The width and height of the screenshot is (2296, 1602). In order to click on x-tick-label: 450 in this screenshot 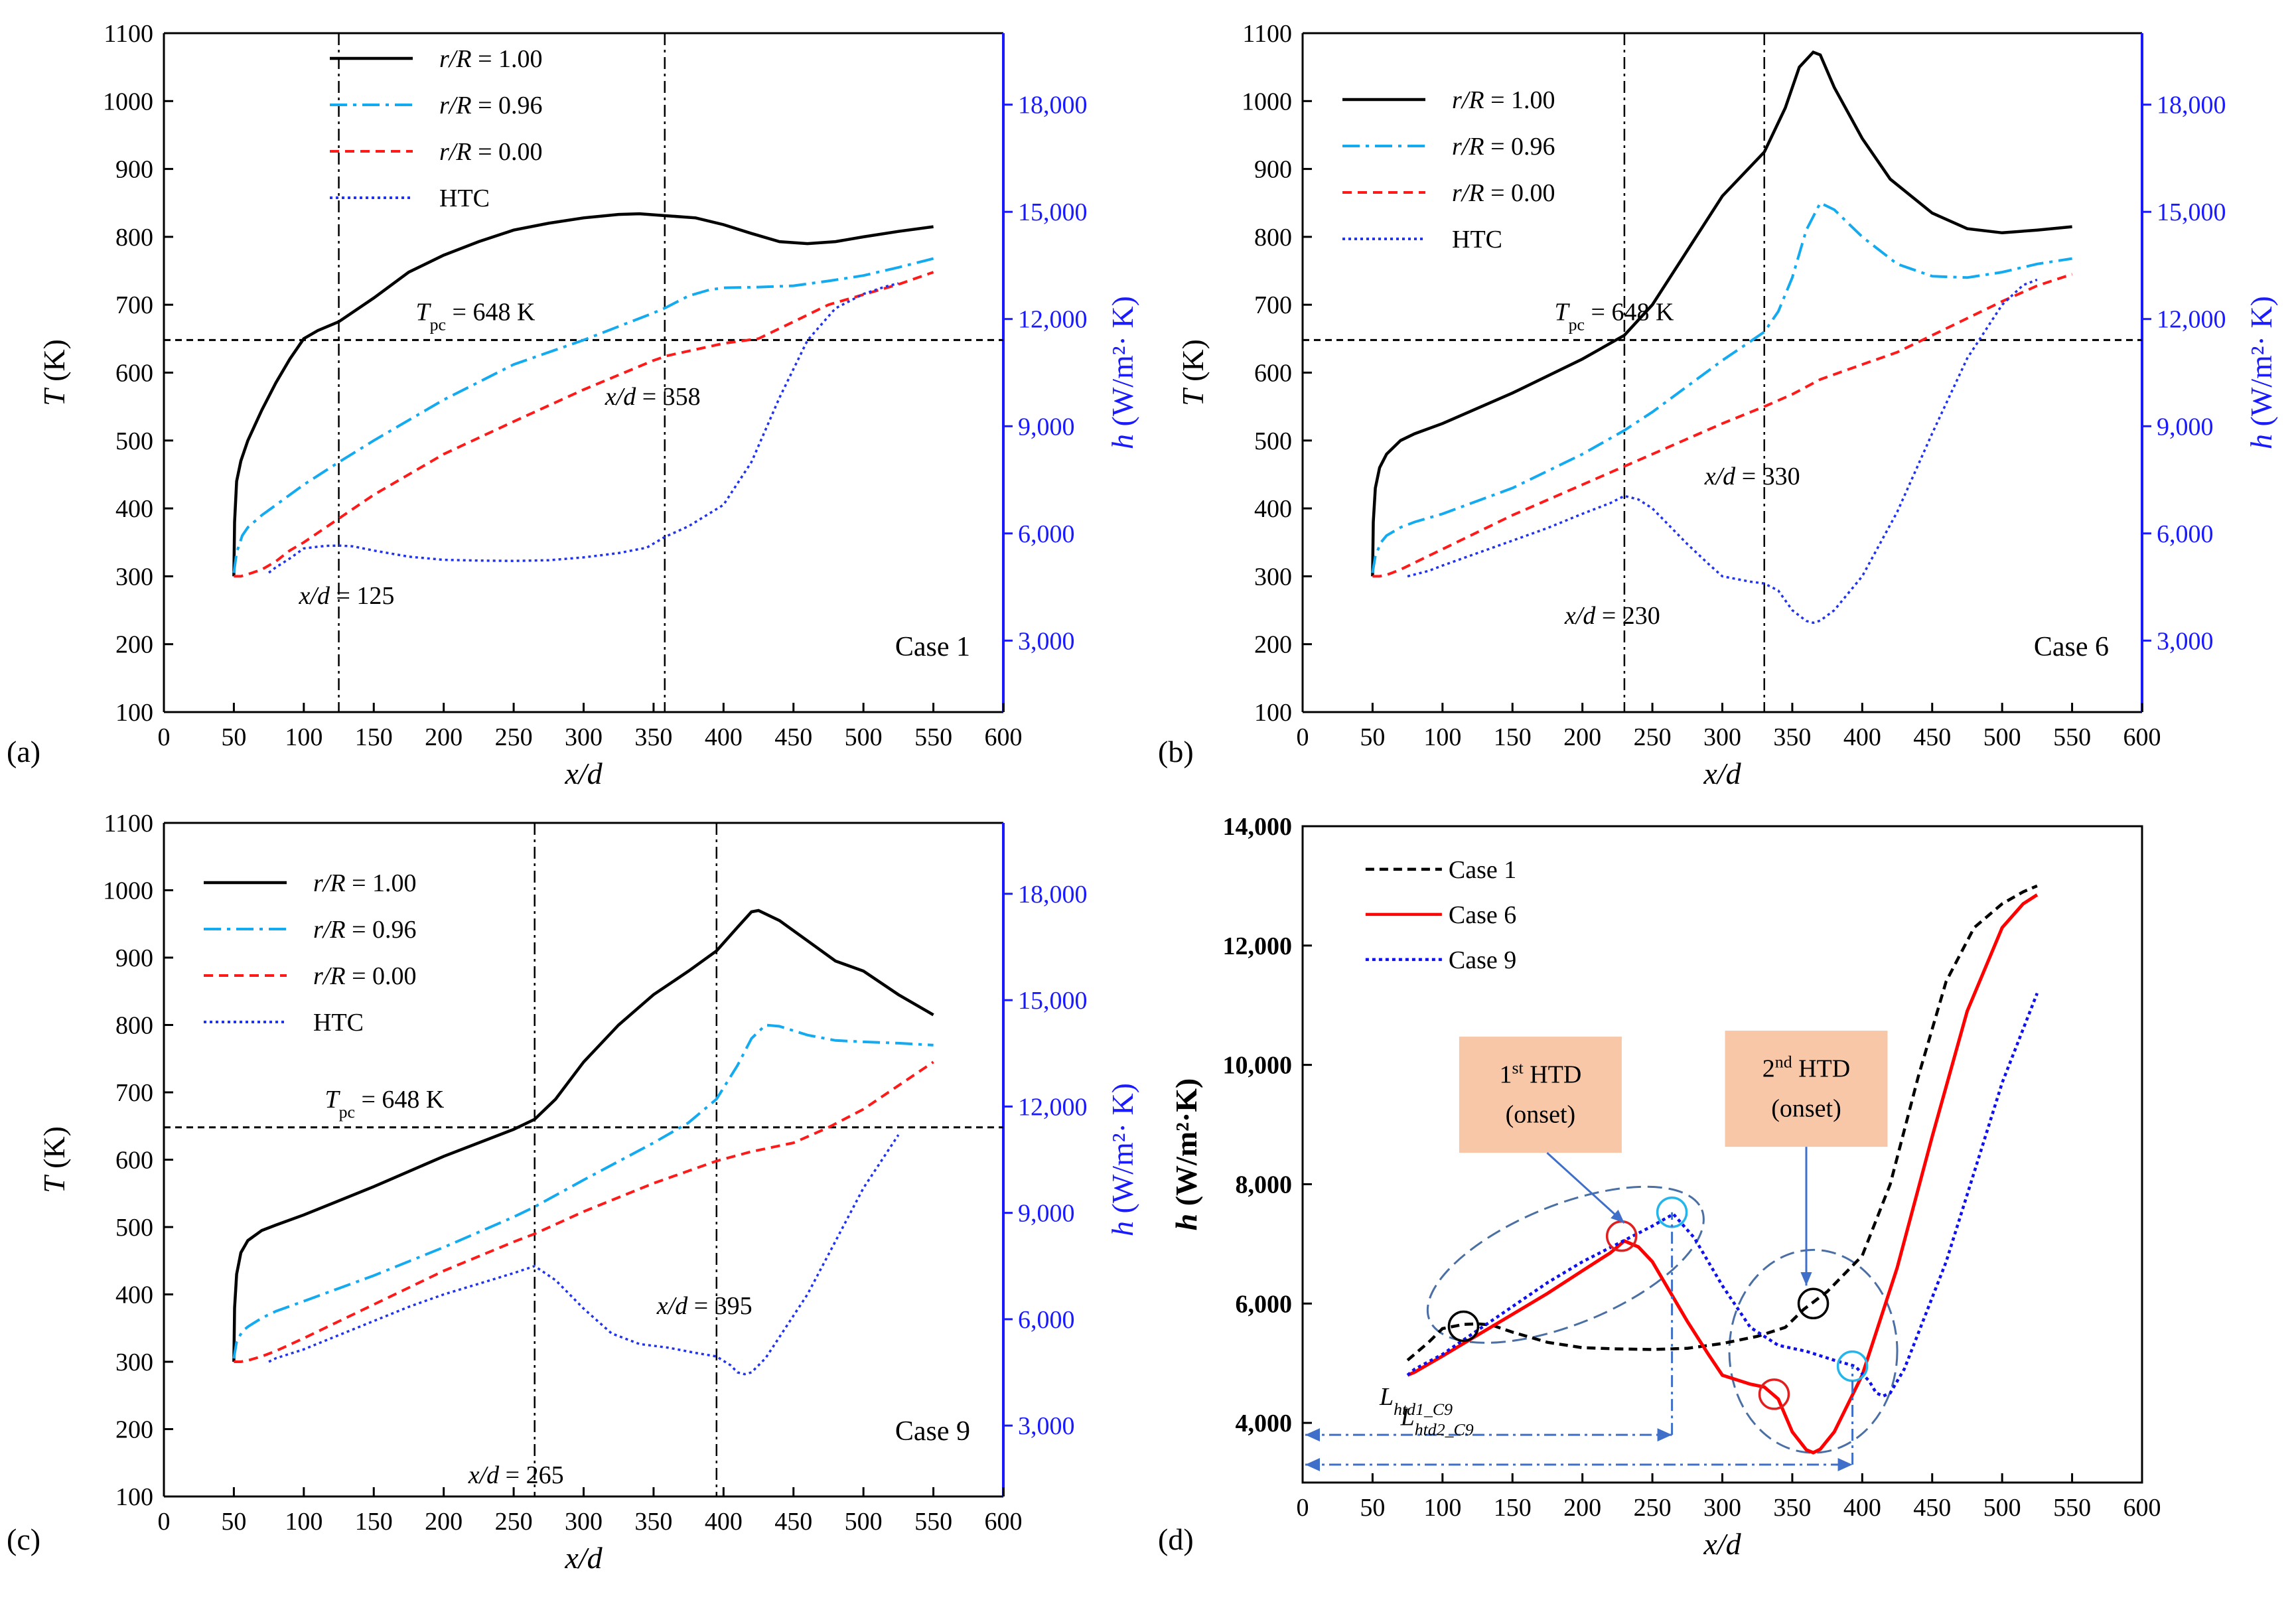, I will do `click(1932, 1508)`.